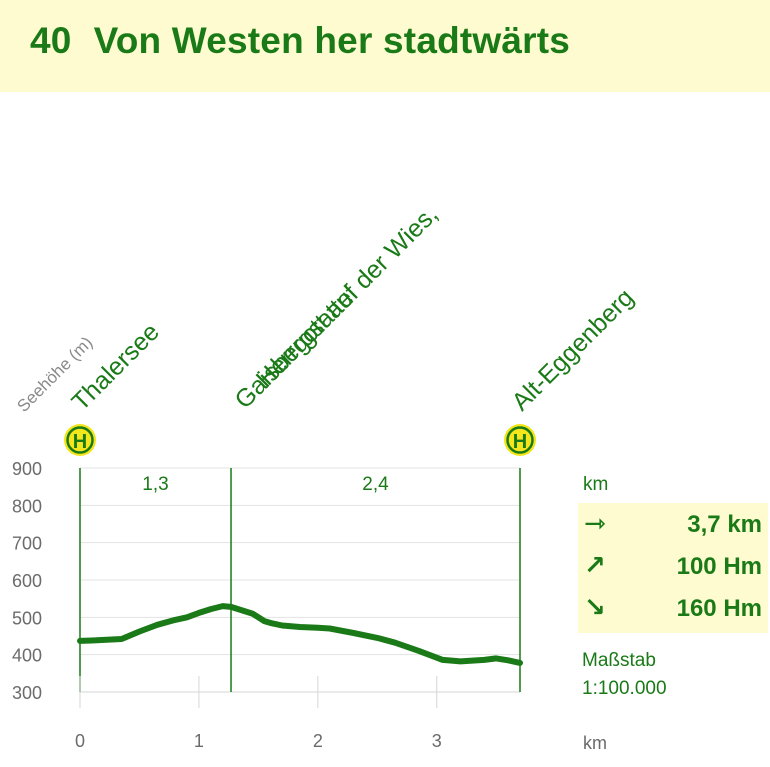  I want to click on y-tick-label: 700, so click(27, 544).